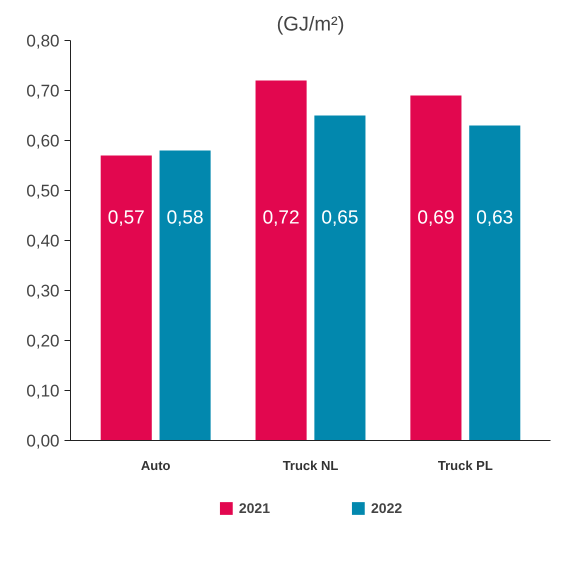  What do you see at coordinates (43, 191) in the screenshot?
I see `y-tick-label: 0,50` at bounding box center [43, 191].